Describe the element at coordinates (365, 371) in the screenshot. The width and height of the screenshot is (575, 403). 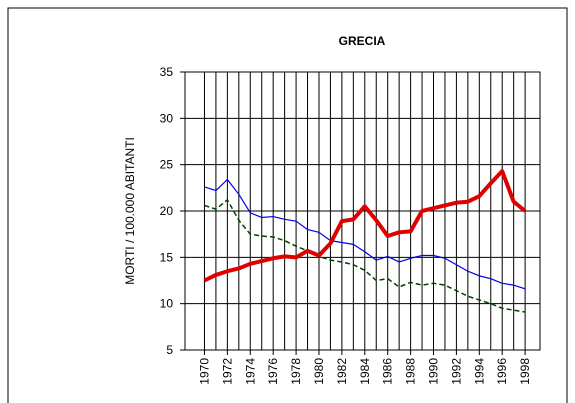
I see `x-tick-label: 1984` at that location.